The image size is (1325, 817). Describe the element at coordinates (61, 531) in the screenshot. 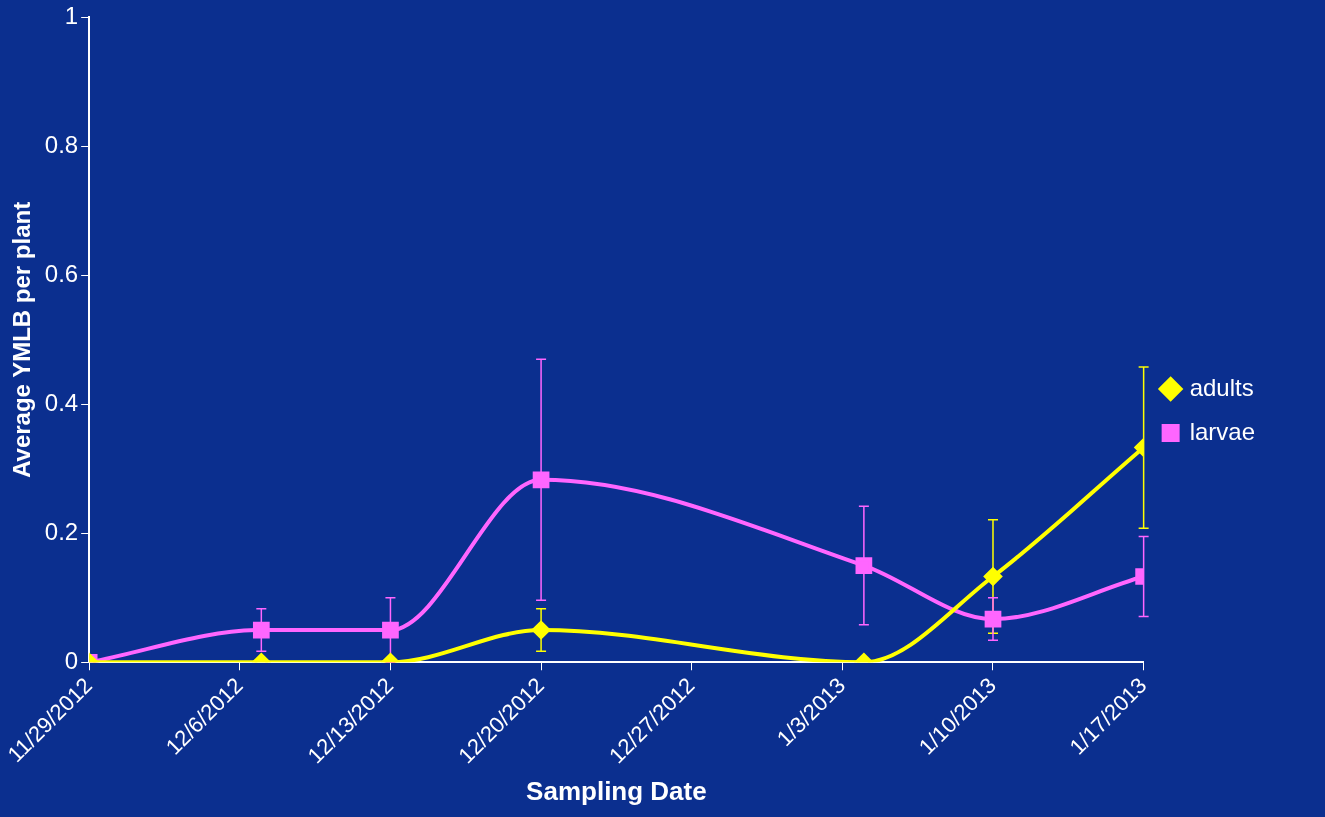

I see `y-tick-label: 0.2` at that location.